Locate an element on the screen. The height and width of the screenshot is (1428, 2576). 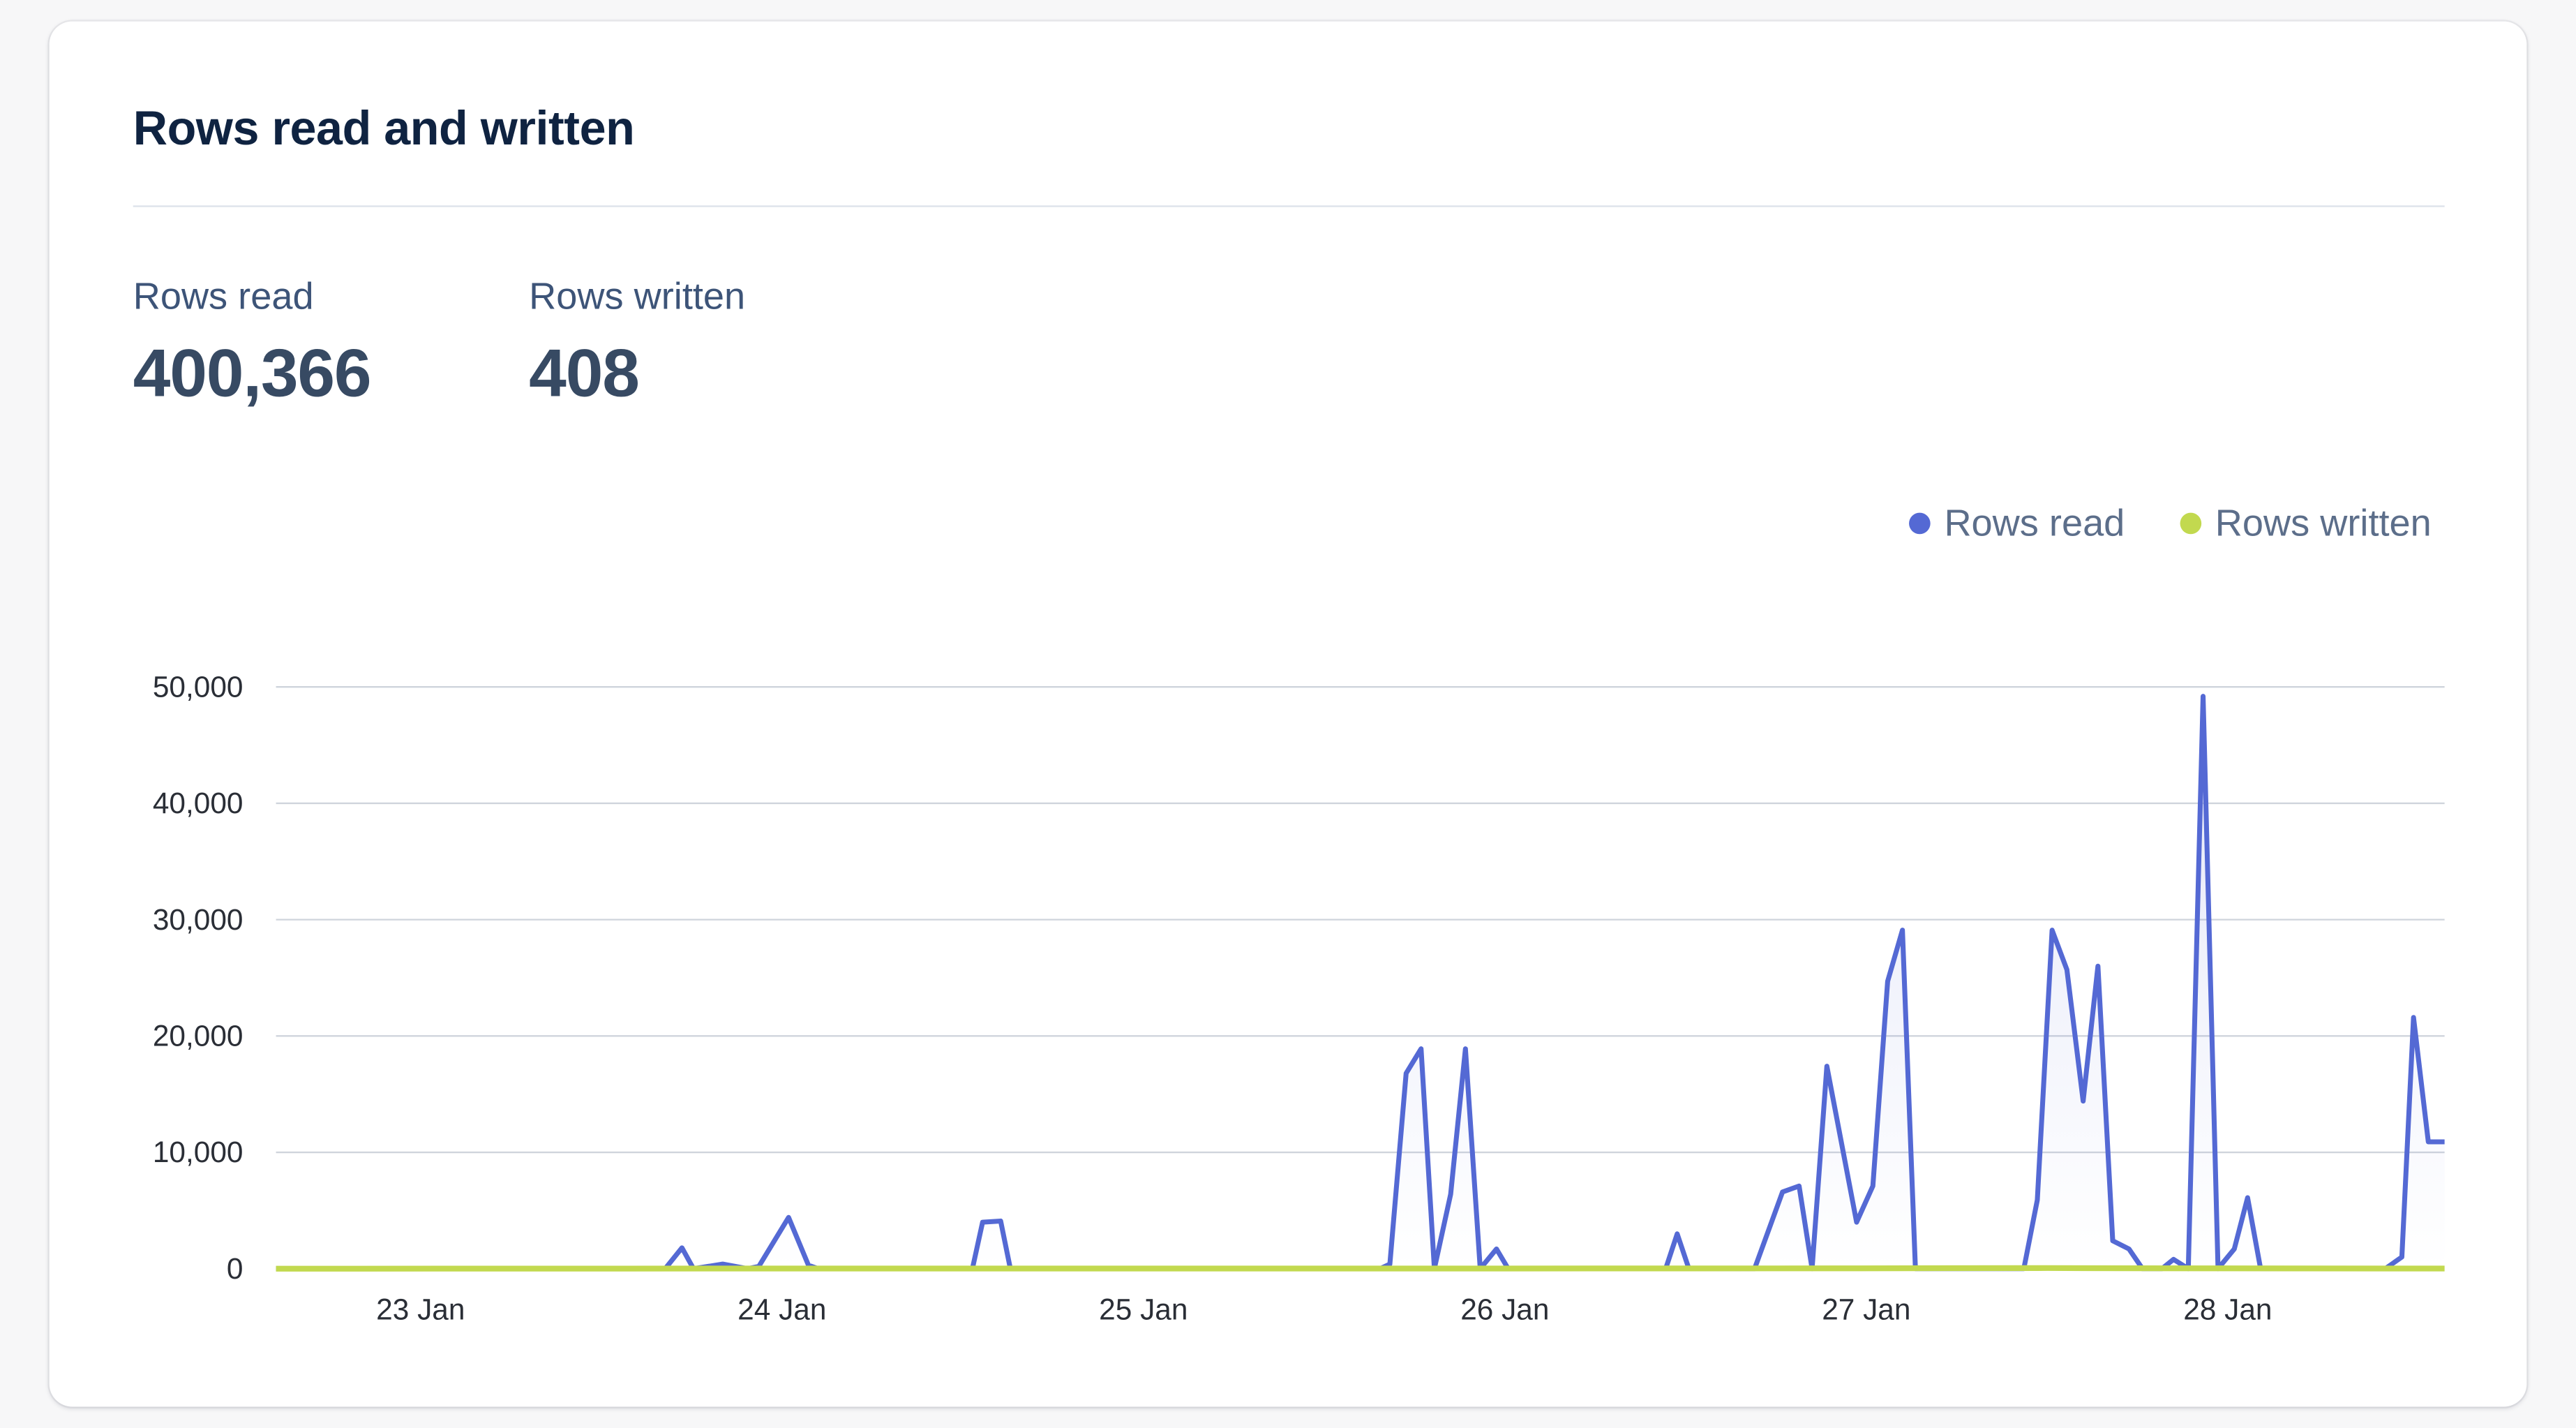
y-axis: 0 10,000 20,000 30,000 40,000 50,000 is located at coordinates (198, 977).